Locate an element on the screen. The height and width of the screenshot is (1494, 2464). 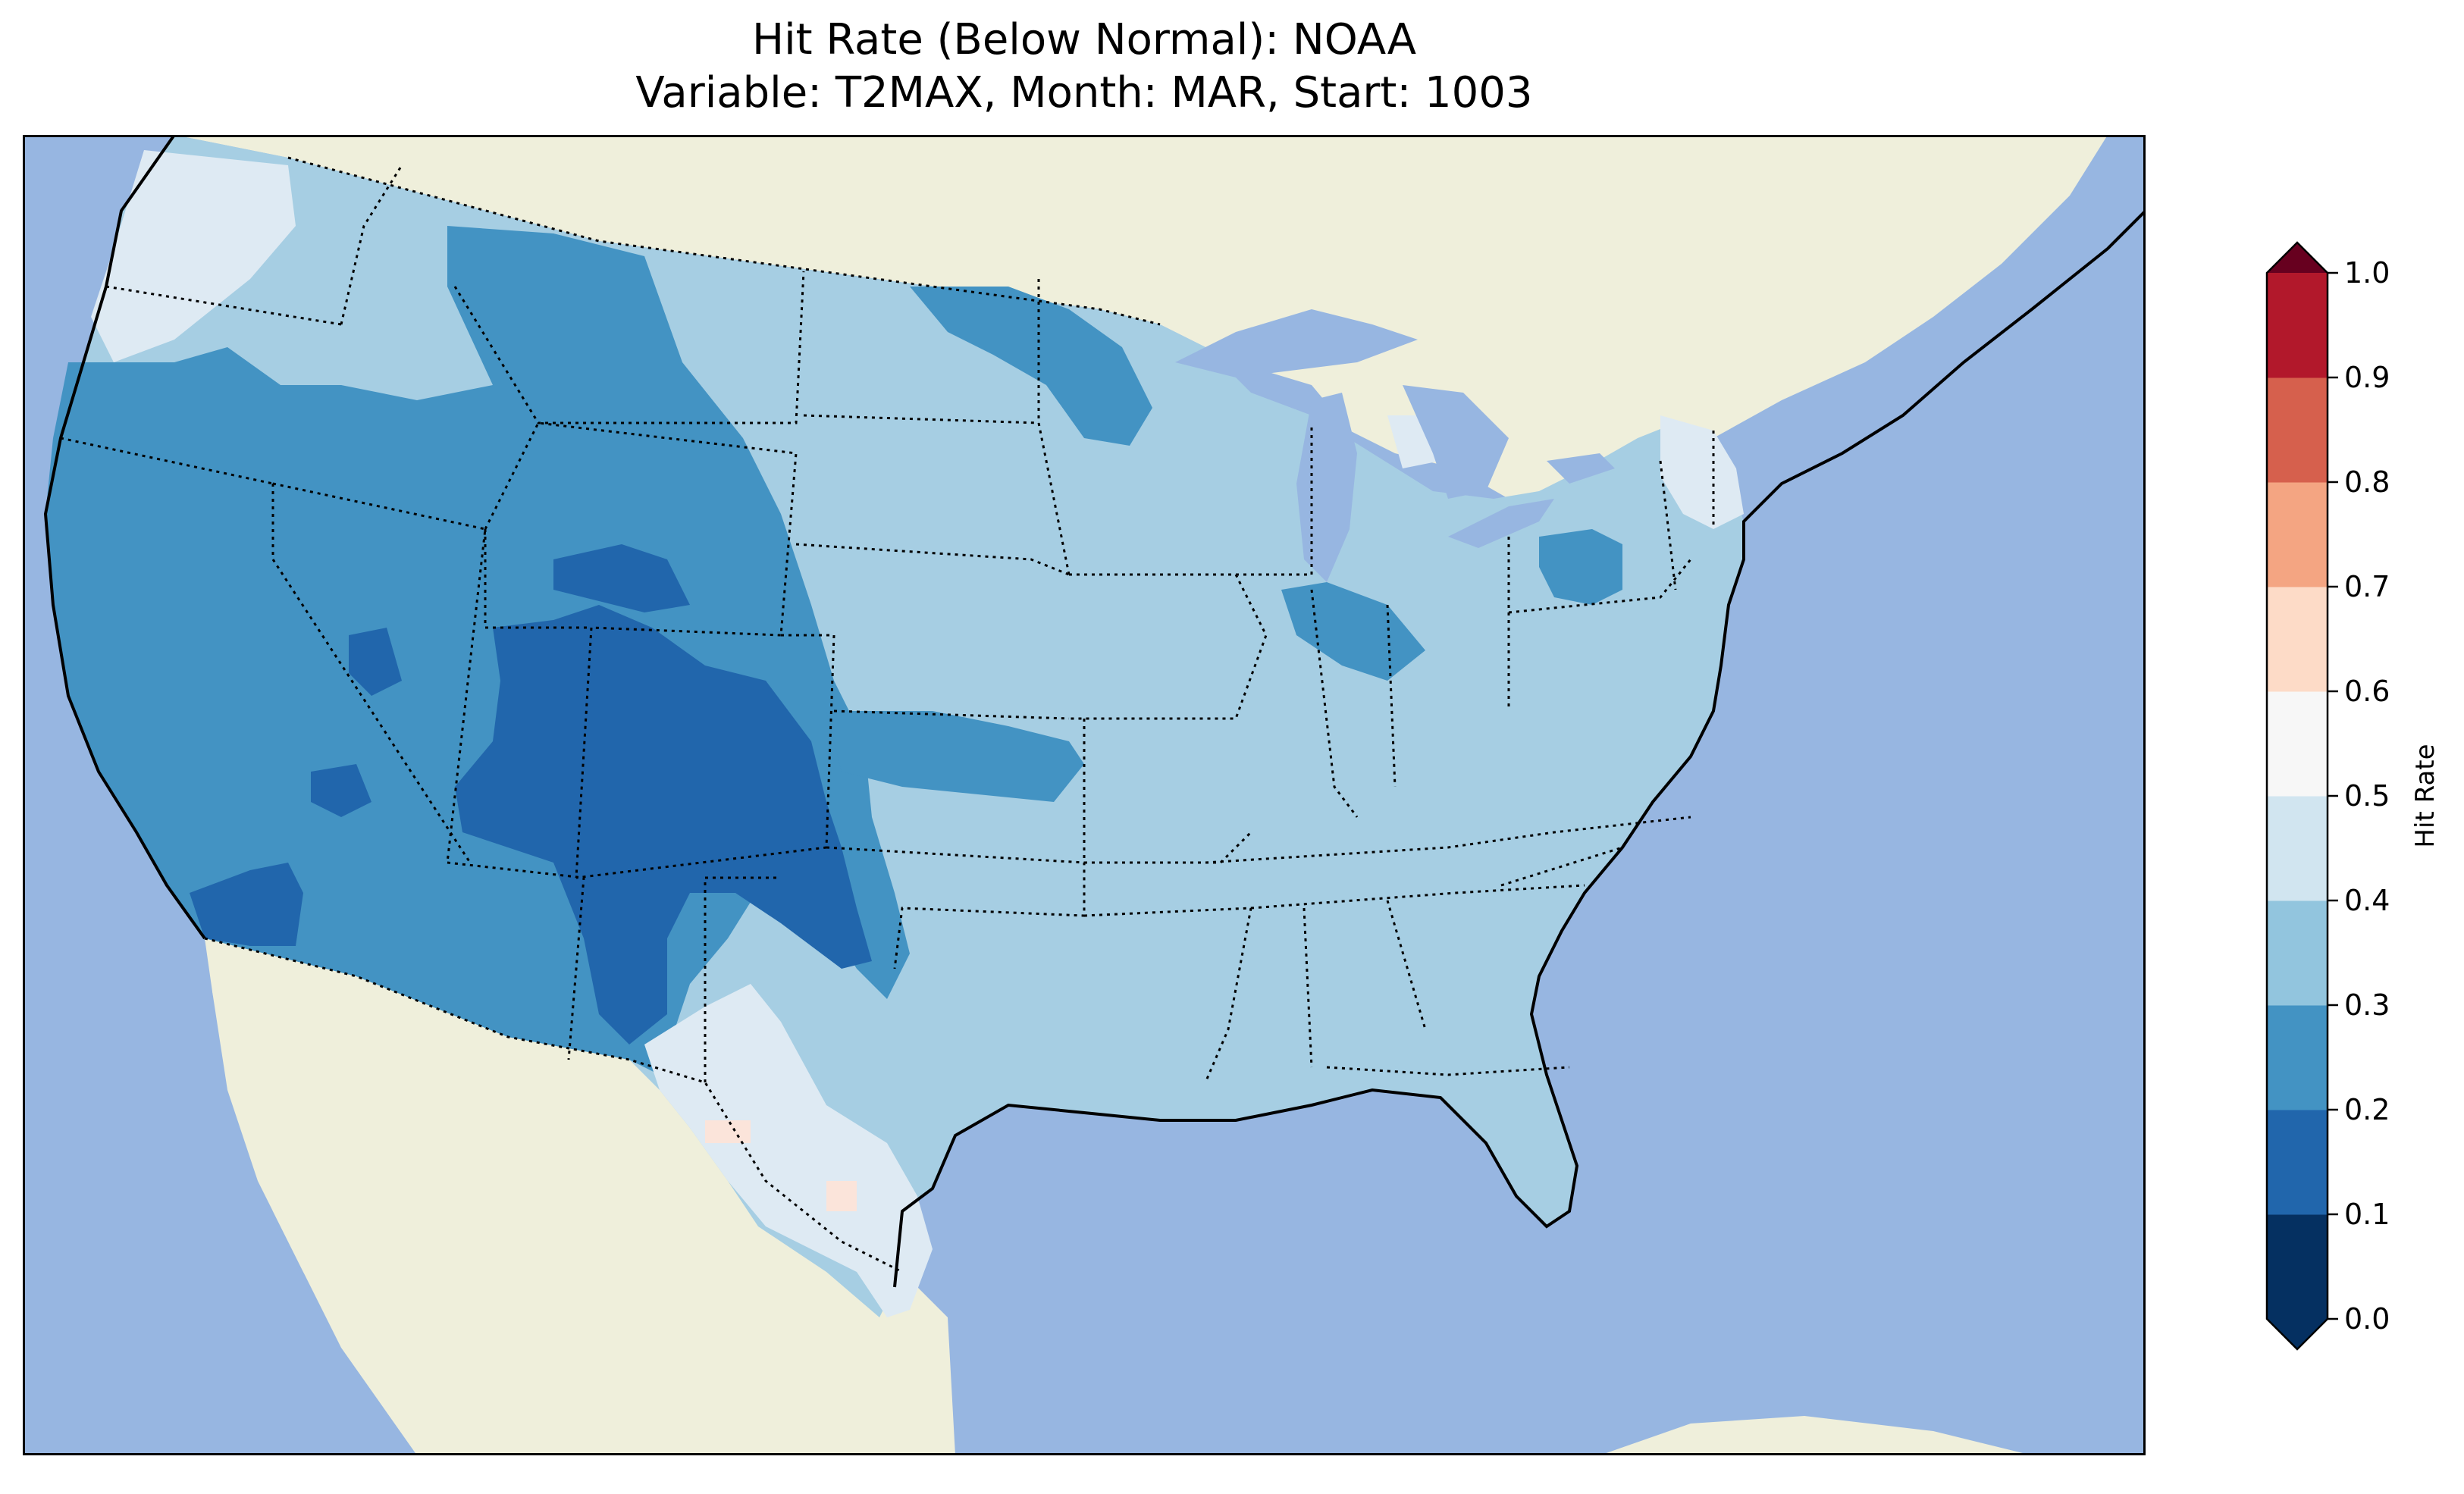
border-wa-or is located at coordinates (223, 305).